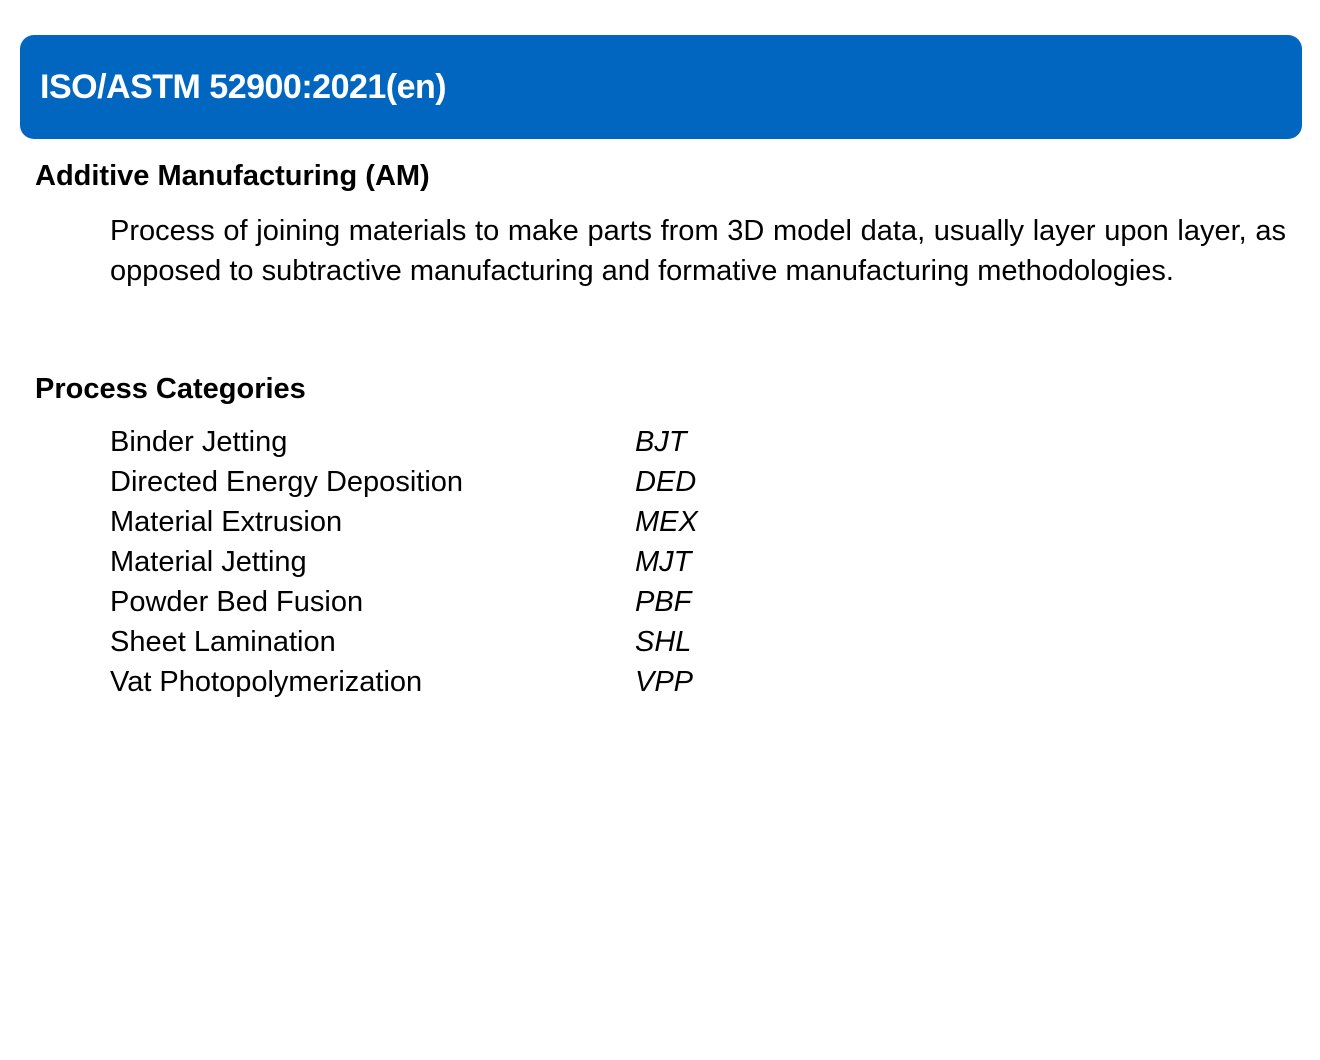  I want to click on standard-header-bar: ISO/ASTM 52900:2021(en), so click(661, 87).